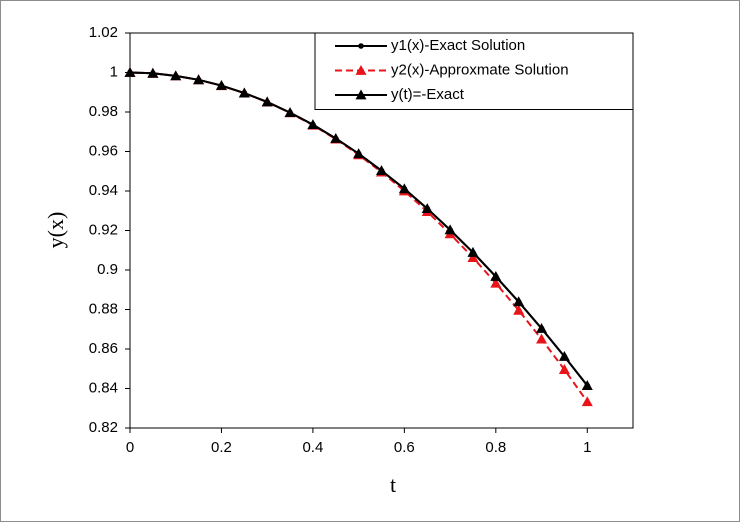  Describe the element at coordinates (312, 447) in the screenshot. I see `x-tick-label: 0.4` at that location.